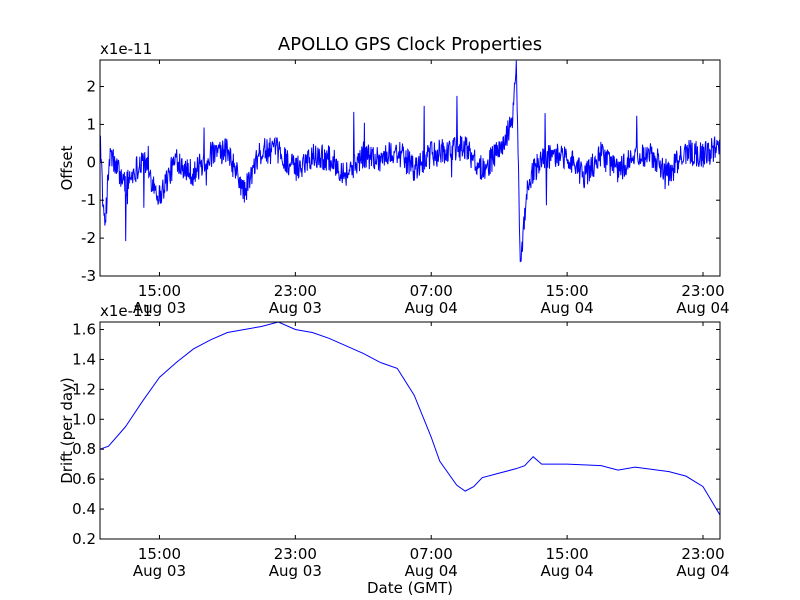  I want to click on drift-y-tick-label: 1.4, so click(84, 359).